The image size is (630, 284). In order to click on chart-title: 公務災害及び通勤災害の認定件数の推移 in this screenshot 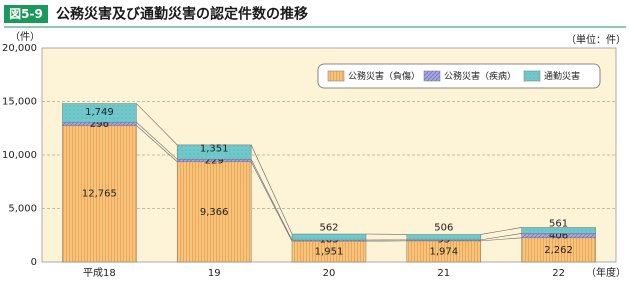, I will do `click(182, 14)`.